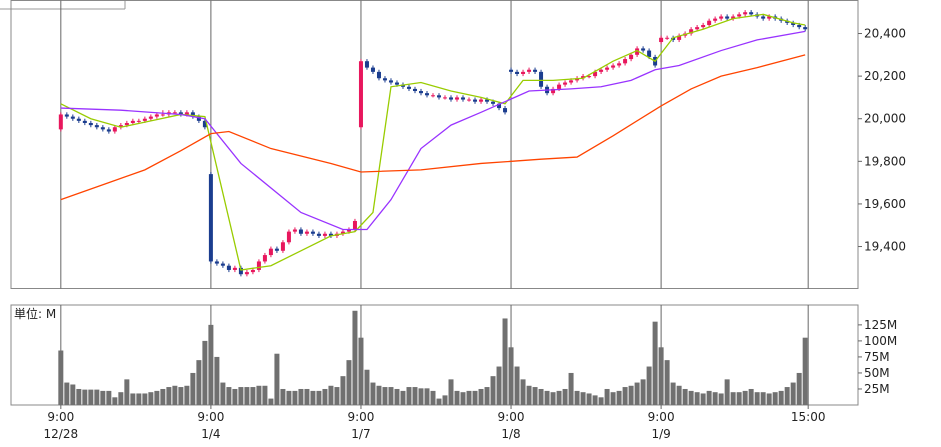 This screenshot has height=447, width=941. Describe the element at coordinates (35, 313) in the screenshot. I see `unit-label: 単位: M` at that location.